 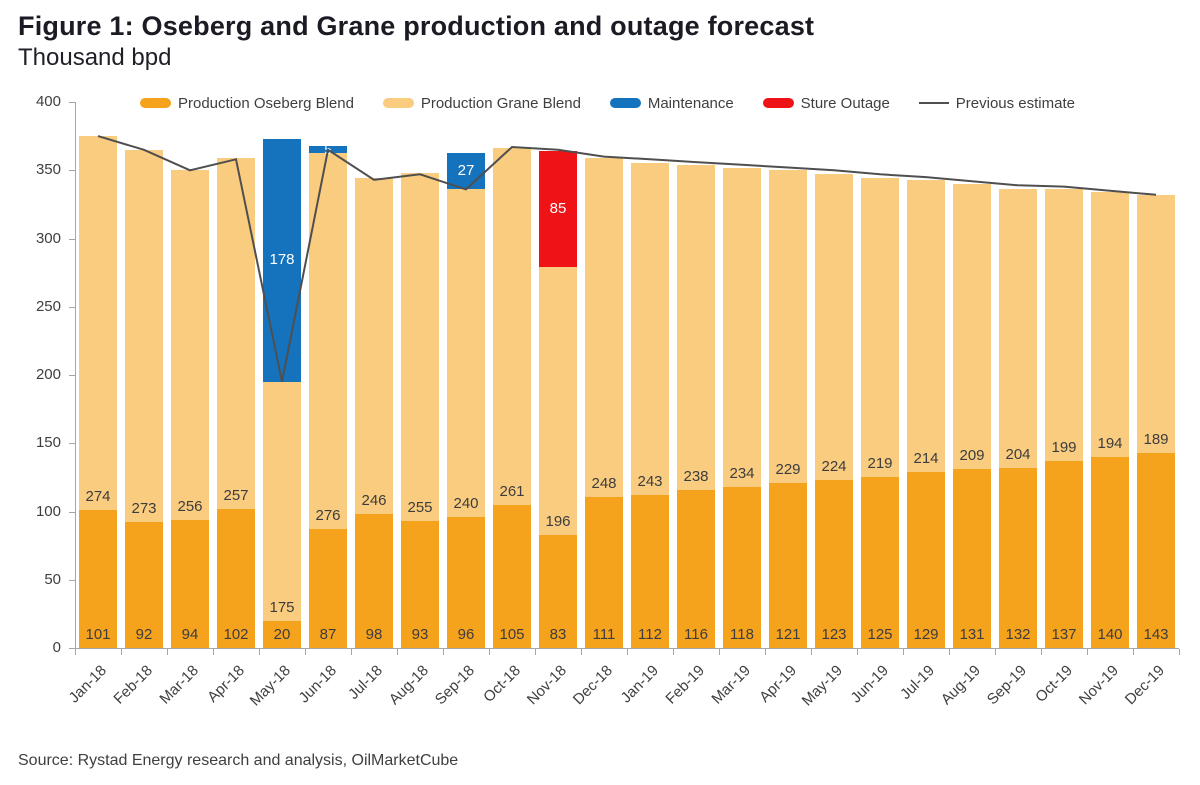 I want to click on legend-line-swatch, so click(x=933, y=103).